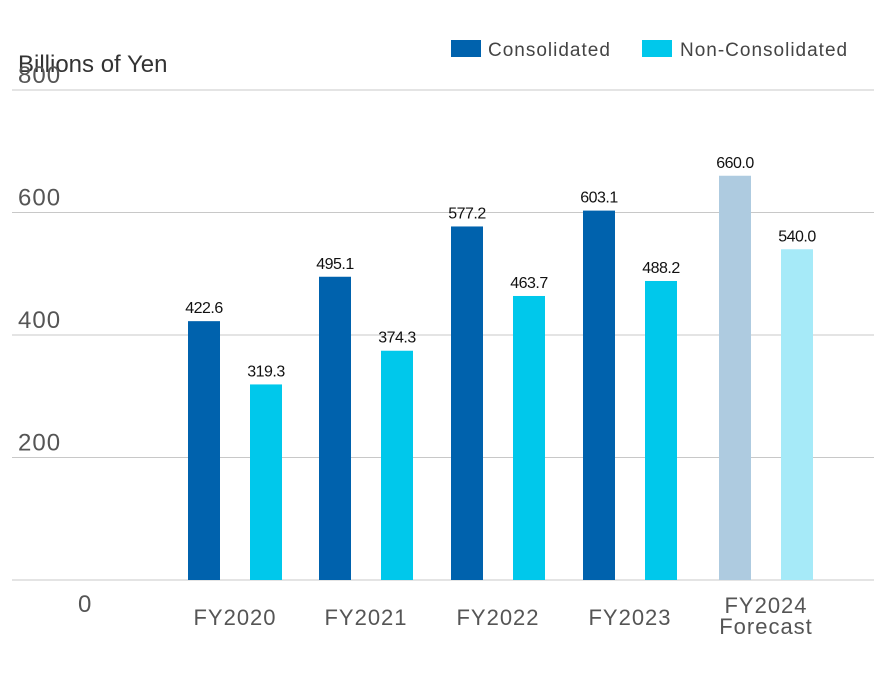  I want to click on value-label-non-consolidated-1: 374.3, so click(397, 338).